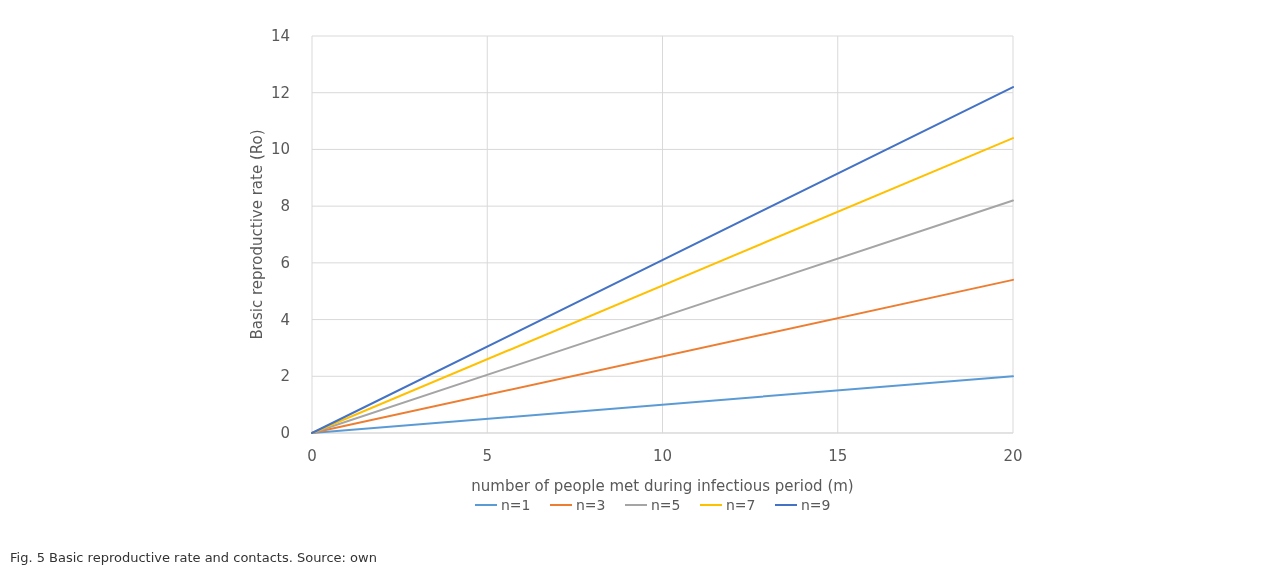  What do you see at coordinates (285, 376) in the screenshot?
I see `y-tick-label: 2` at bounding box center [285, 376].